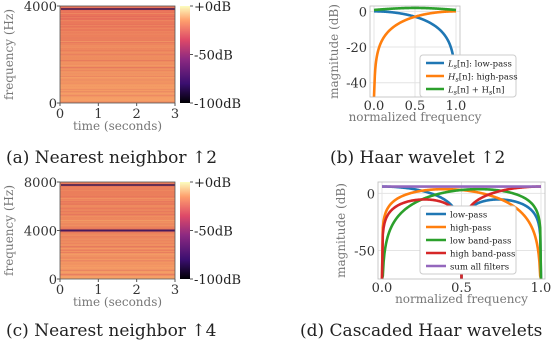 Image resolution: width=559 pixels, height=345 pixels. What do you see at coordinates (470, 229) in the screenshot?
I see `legend-label-lh: high-pass` at bounding box center [470, 229].